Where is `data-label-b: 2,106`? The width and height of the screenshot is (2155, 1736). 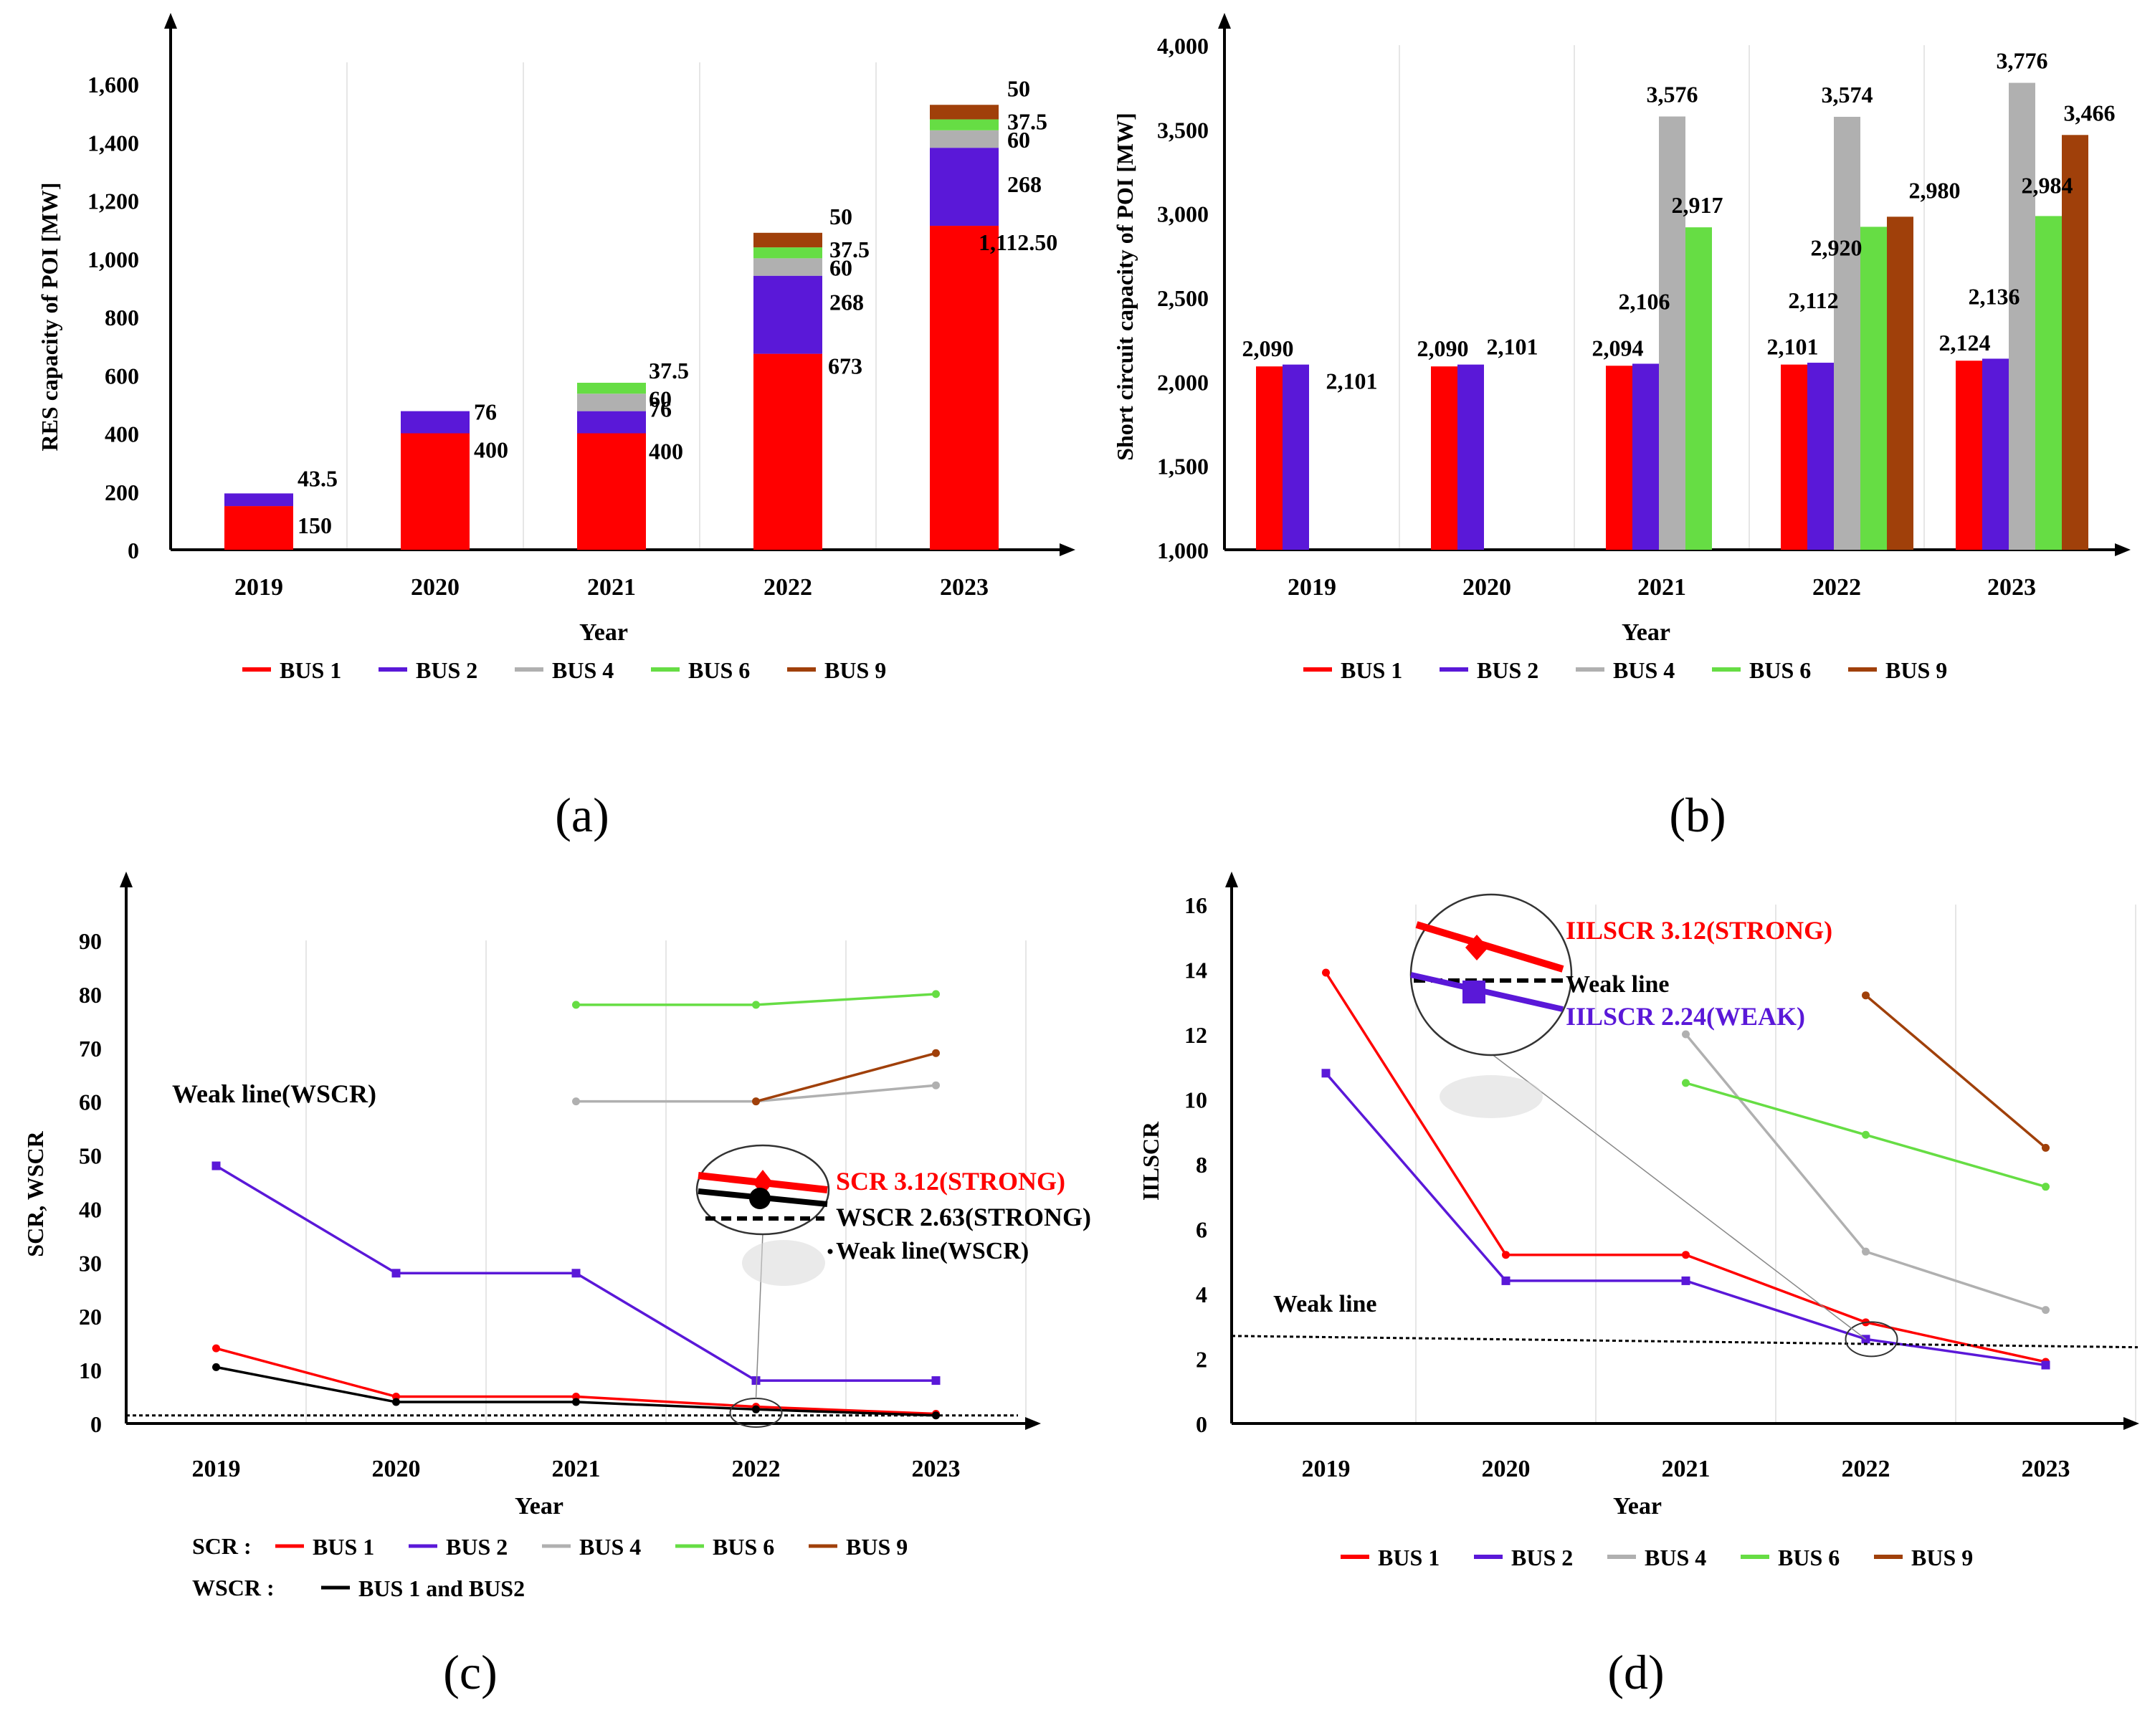 data-label-b: 2,106 is located at coordinates (1644, 301).